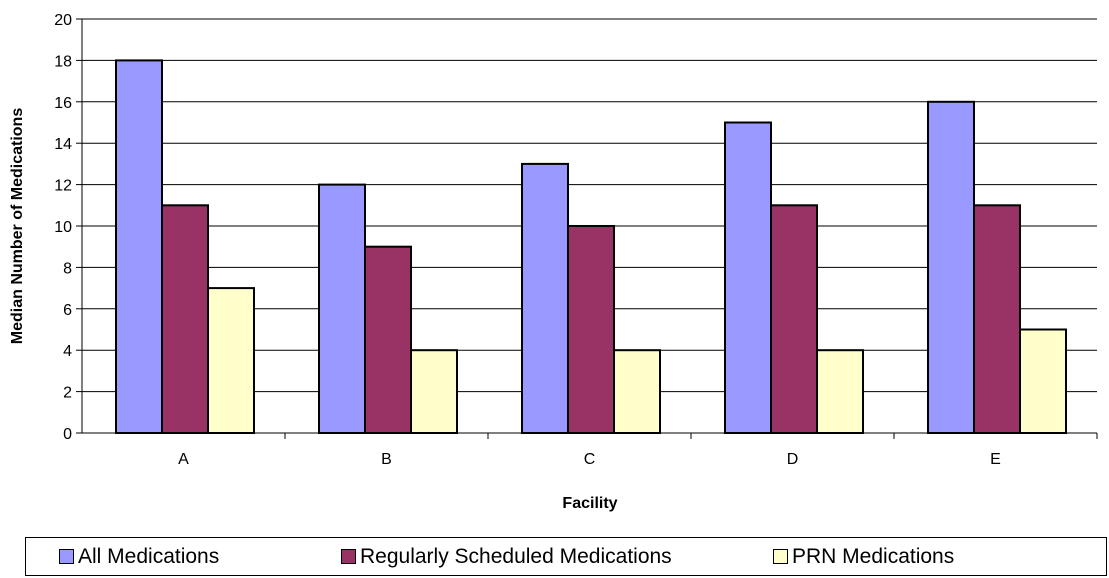 This screenshot has width=1109, height=578. What do you see at coordinates (348, 556) in the screenshot?
I see `legend-swatch-regularly-scheduled` at bounding box center [348, 556].